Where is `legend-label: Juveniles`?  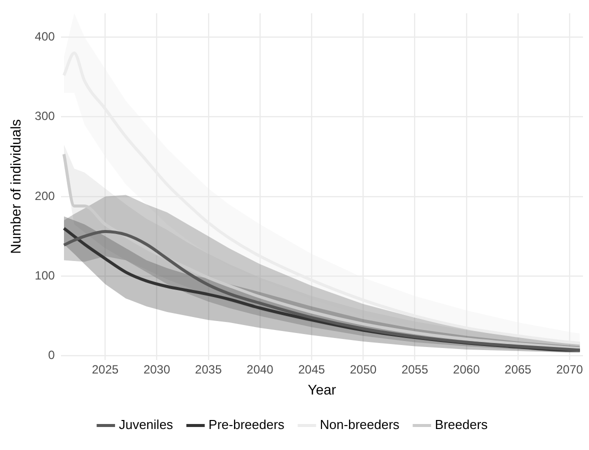 legend-label: Juveniles is located at coordinates (146, 424).